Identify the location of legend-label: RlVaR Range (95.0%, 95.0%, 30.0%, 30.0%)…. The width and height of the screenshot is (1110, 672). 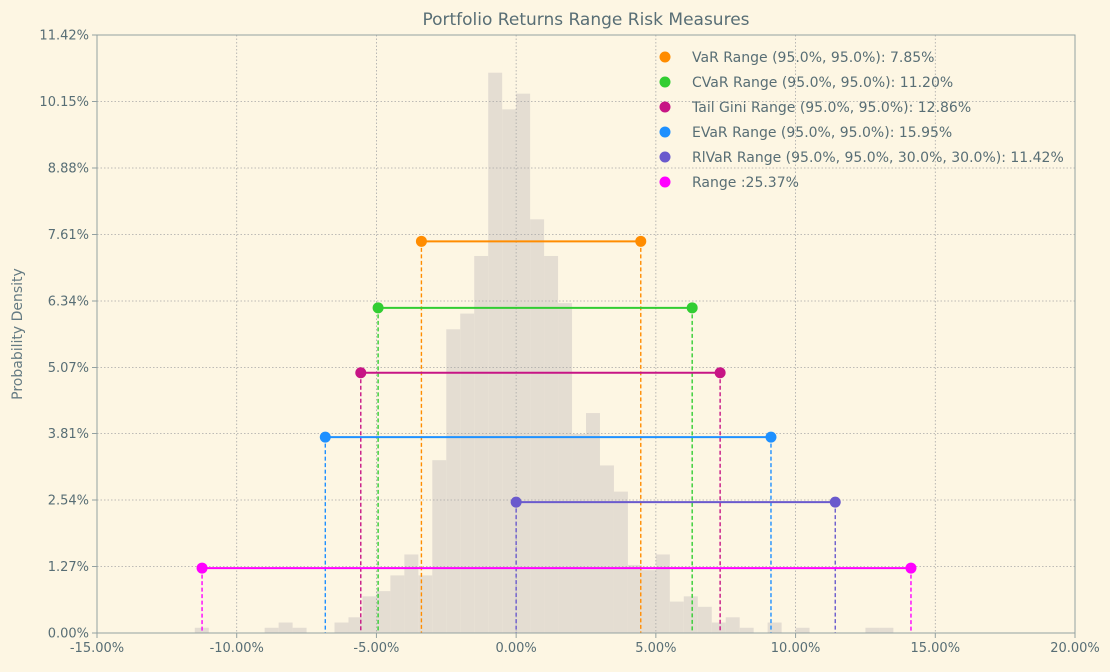
(878, 158).